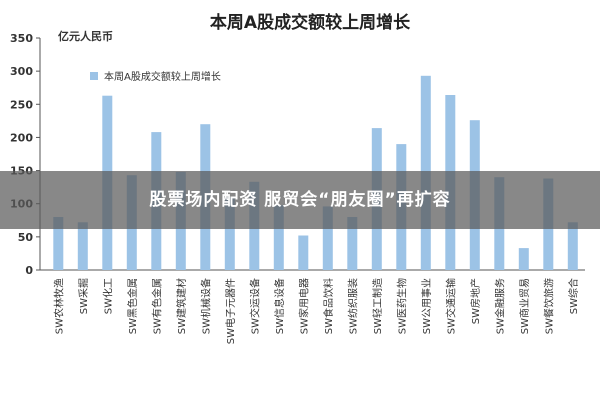 The width and height of the screenshot is (600, 400). Describe the element at coordinates (548, 306) in the screenshot. I see `x-tick-label: SW餐饮旅游` at that location.